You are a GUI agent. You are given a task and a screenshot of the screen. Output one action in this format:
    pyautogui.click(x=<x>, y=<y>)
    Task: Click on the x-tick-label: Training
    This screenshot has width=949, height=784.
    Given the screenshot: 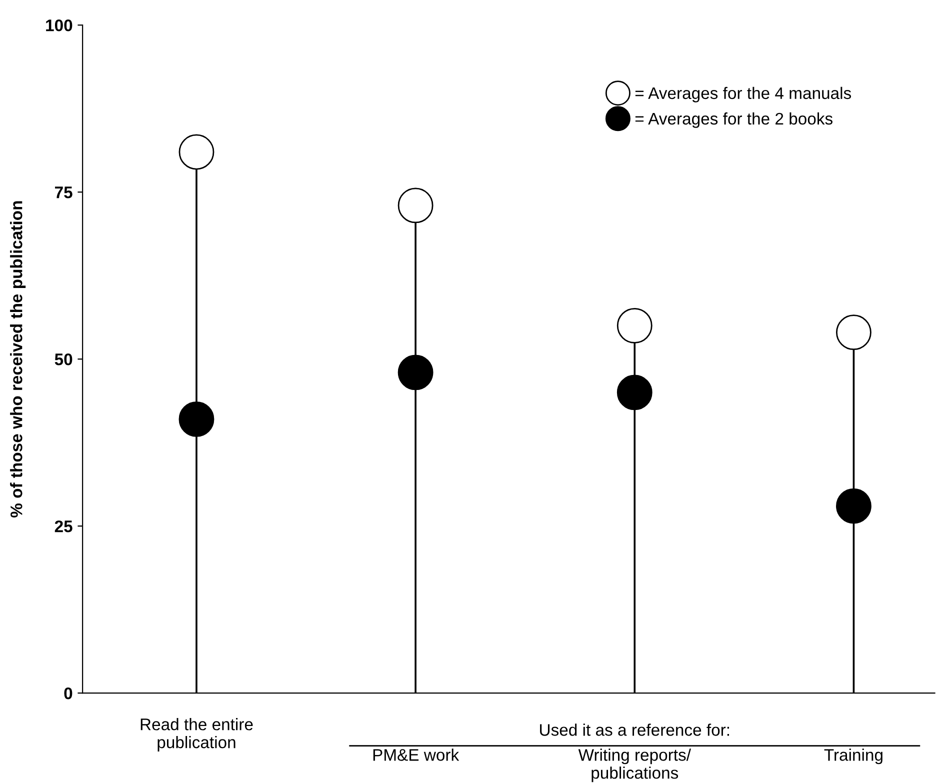 What is the action you would take?
    pyautogui.click(x=853, y=756)
    